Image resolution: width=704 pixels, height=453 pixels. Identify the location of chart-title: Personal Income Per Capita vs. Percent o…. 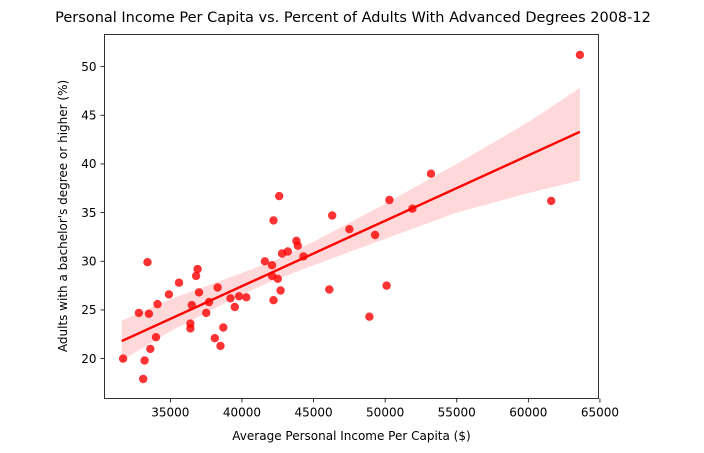
(353, 18).